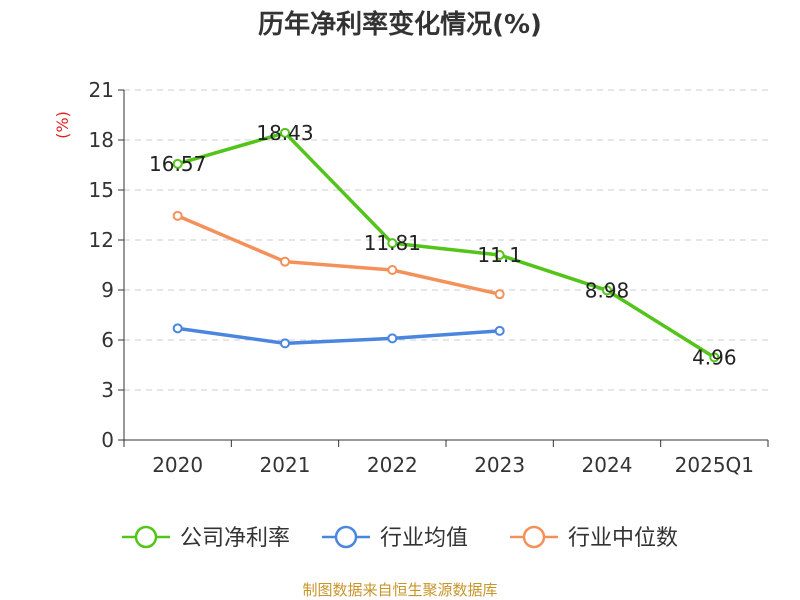 The image size is (800, 600). I want to click on y-axis-label: (%), so click(62, 125).